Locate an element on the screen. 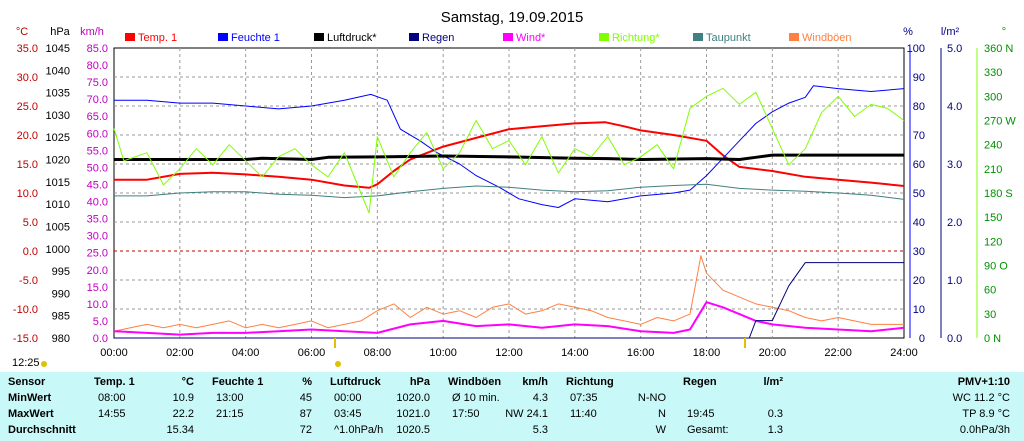 This screenshot has height=441, width=1024. wind-tick-label: 65.0 is located at coordinates (97, 117).